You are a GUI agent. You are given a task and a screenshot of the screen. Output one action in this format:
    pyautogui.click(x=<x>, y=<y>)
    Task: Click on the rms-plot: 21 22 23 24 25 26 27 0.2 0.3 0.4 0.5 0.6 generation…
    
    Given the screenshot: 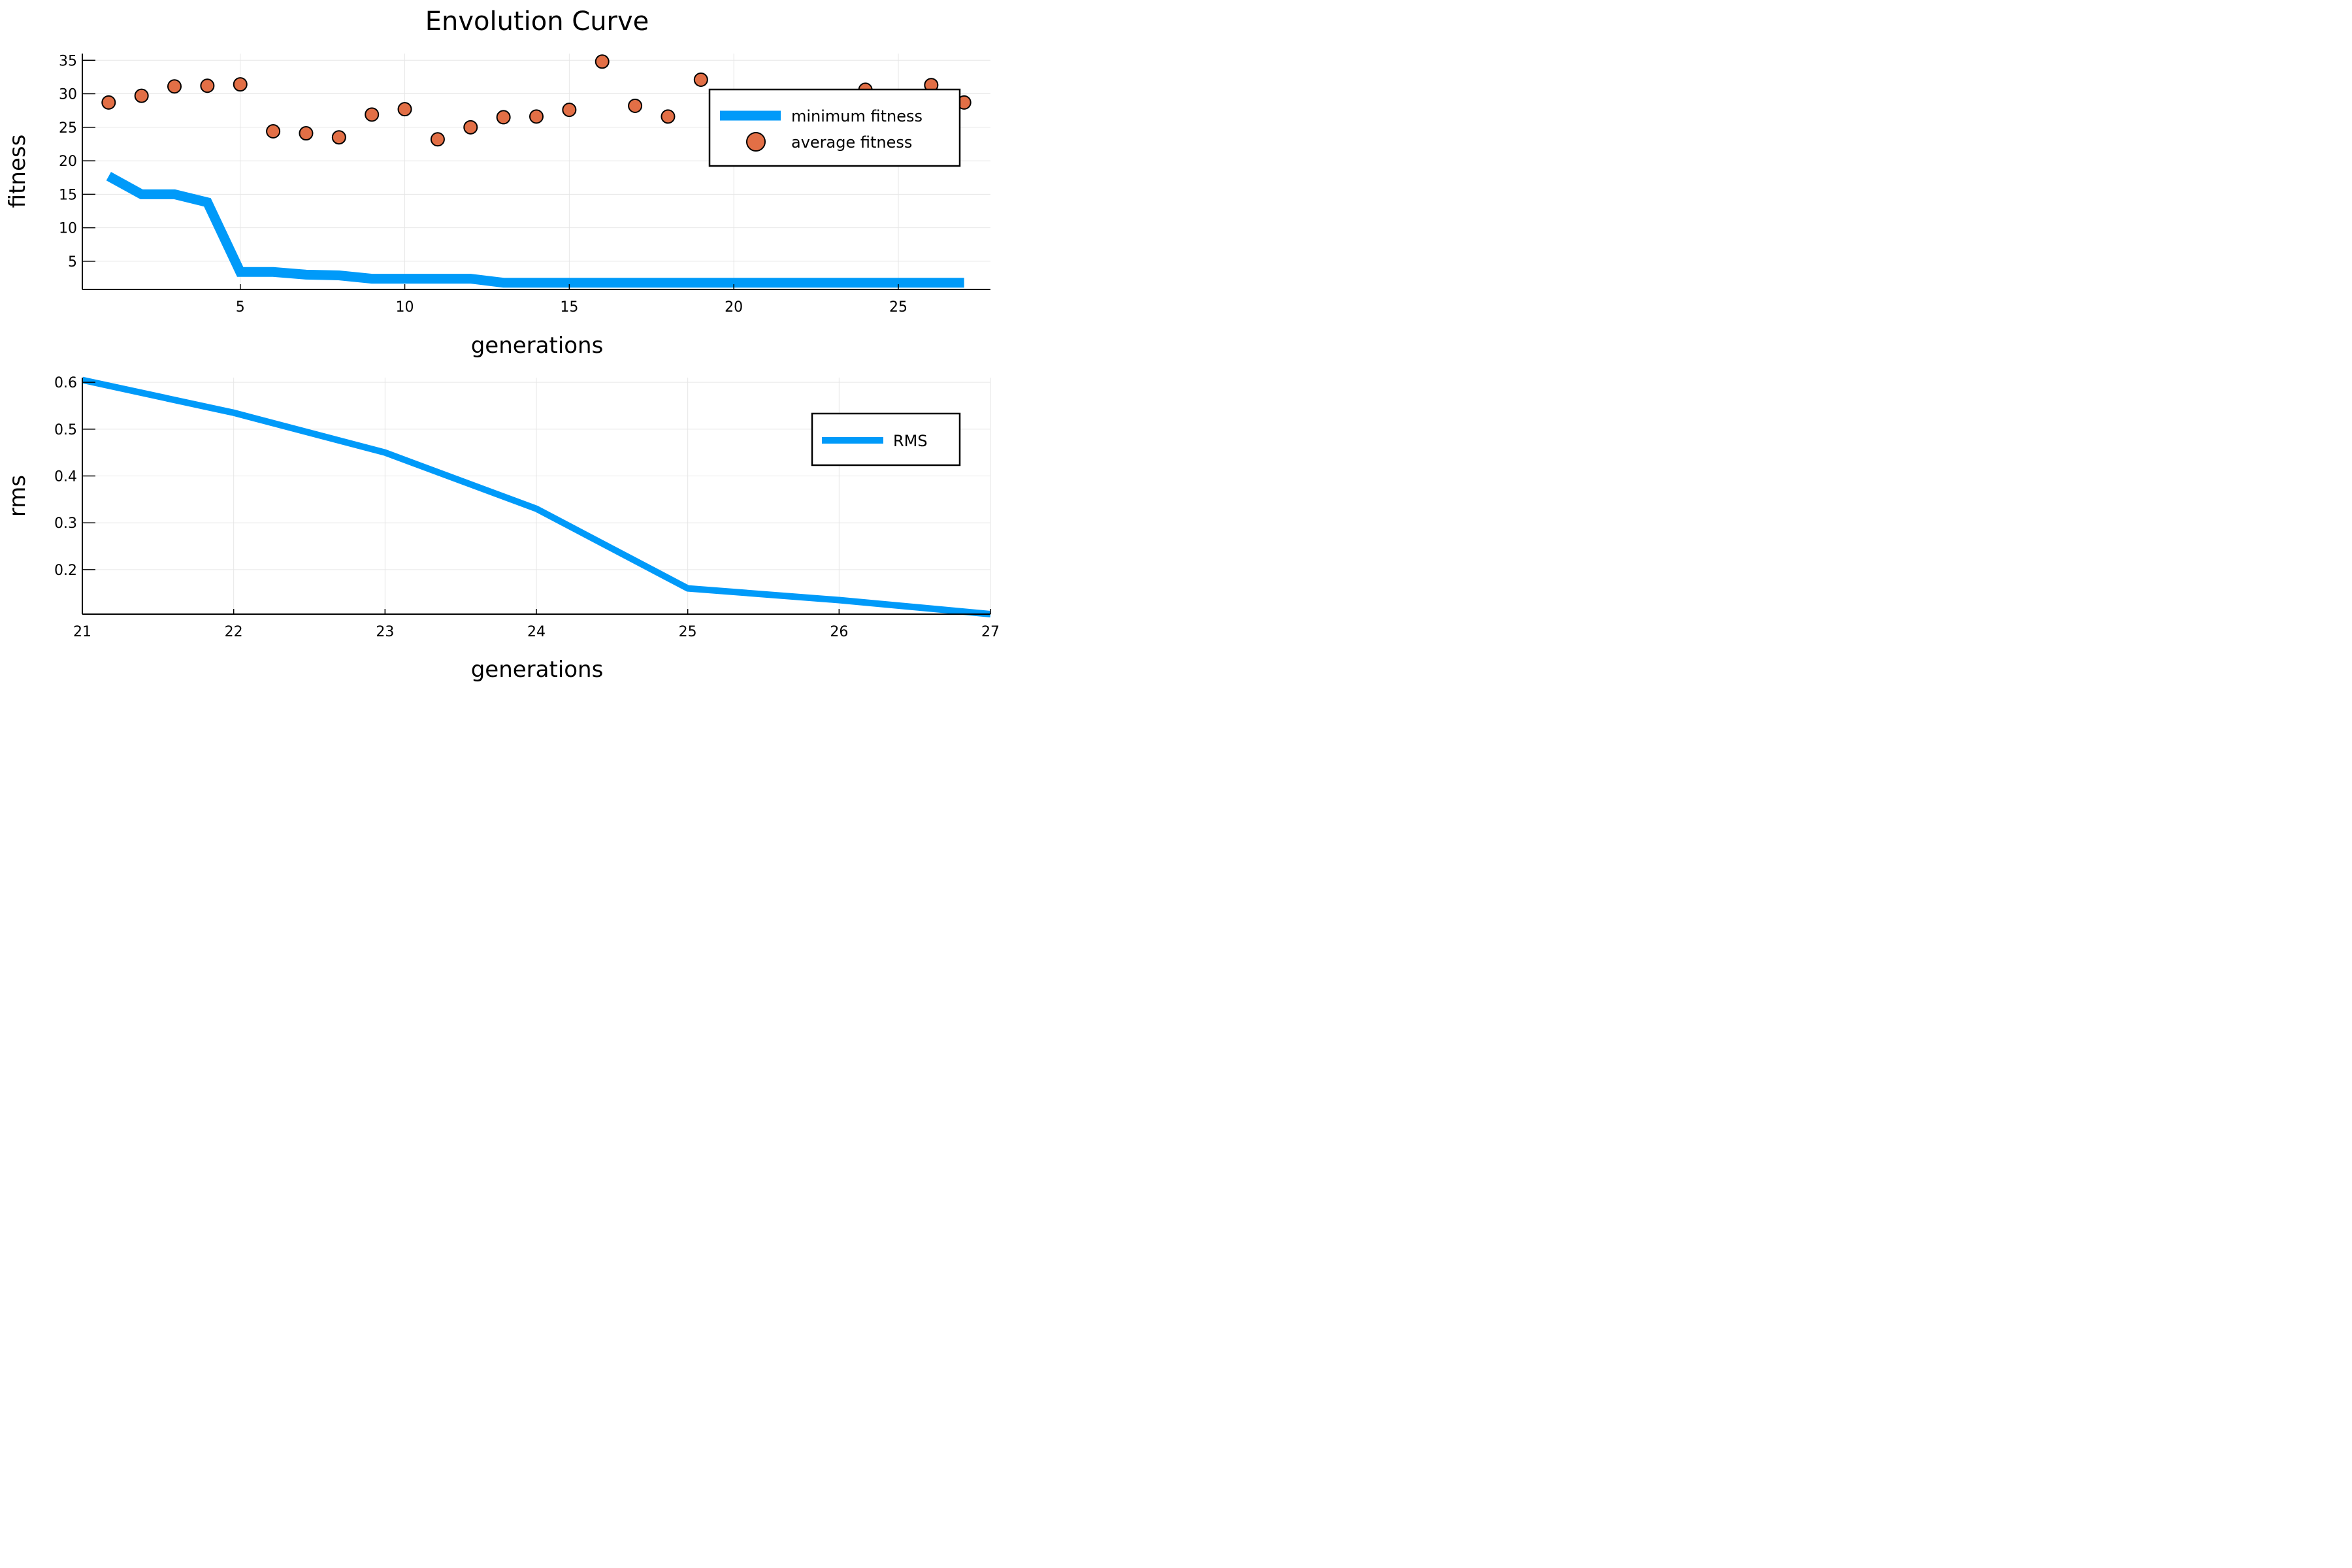 What is the action you would take?
    pyautogui.click(x=502, y=529)
    